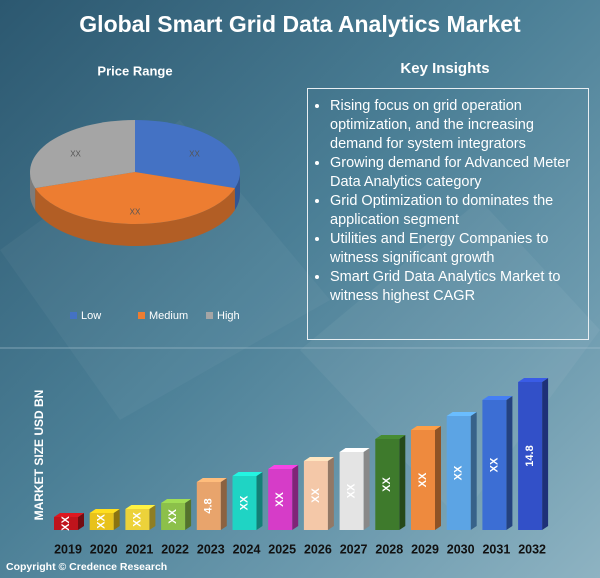  What do you see at coordinates (134, 70) in the screenshot?
I see `pie-title: Price Range` at bounding box center [134, 70].